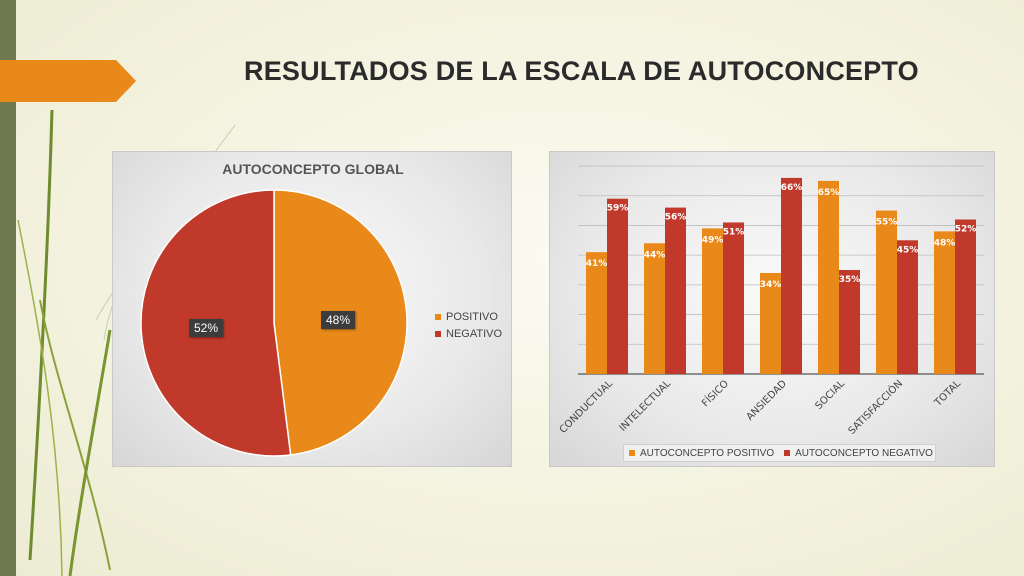 The height and width of the screenshot is (576, 1024). I want to click on bar-data-label: 65%, so click(829, 193).